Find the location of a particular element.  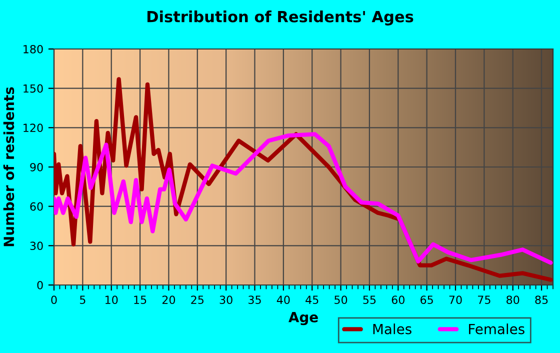

y-axis-title: Number of residents is located at coordinates (8, 166).